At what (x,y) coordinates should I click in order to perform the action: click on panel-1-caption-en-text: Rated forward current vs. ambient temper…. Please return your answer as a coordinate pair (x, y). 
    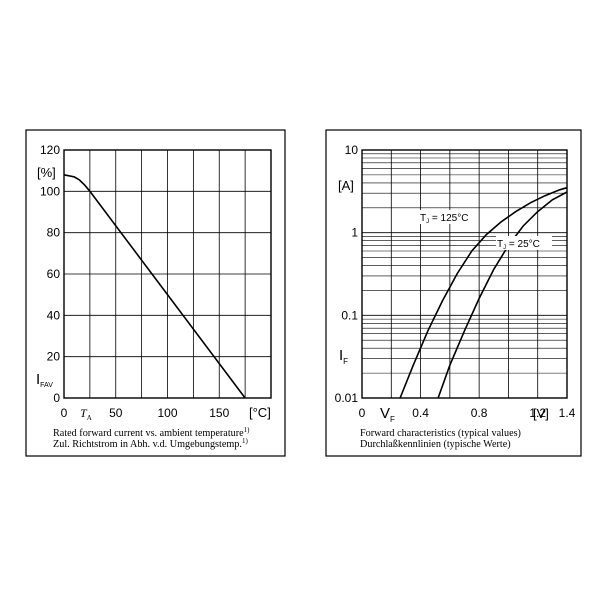
    Looking at the image, I should click on (148, 433).